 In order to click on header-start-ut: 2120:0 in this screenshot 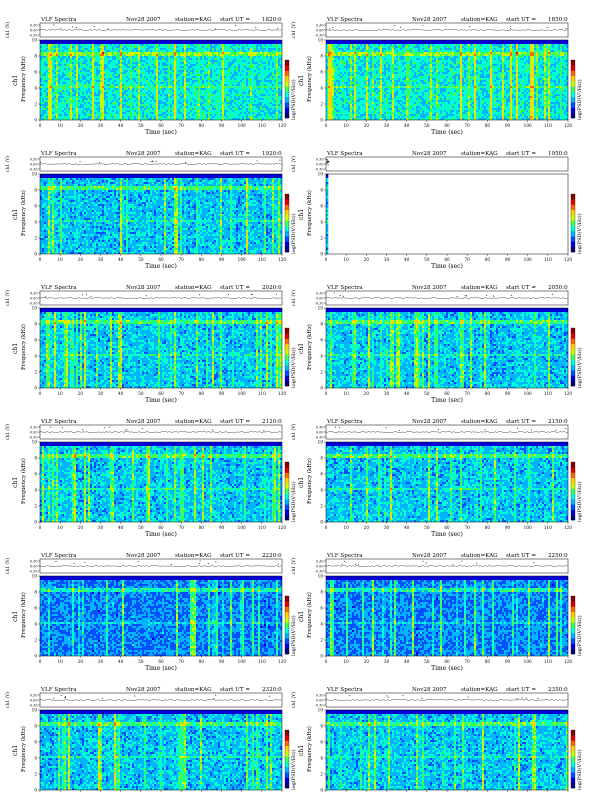, I will do `click(272, 422)`.